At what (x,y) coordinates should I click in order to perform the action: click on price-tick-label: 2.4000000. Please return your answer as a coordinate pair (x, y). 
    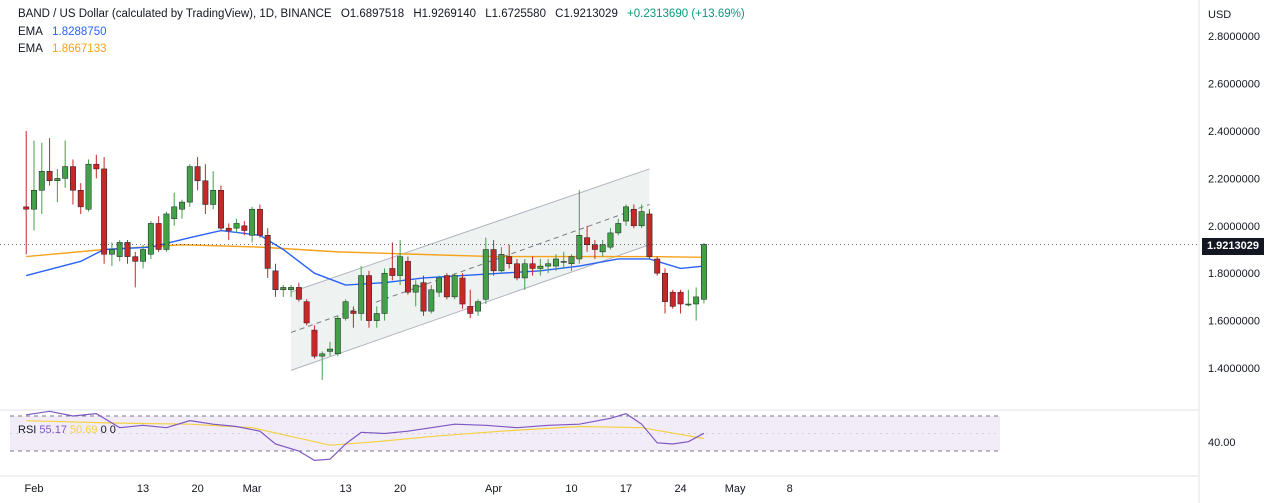
    Looking at the image, I should click on (1234, 132).